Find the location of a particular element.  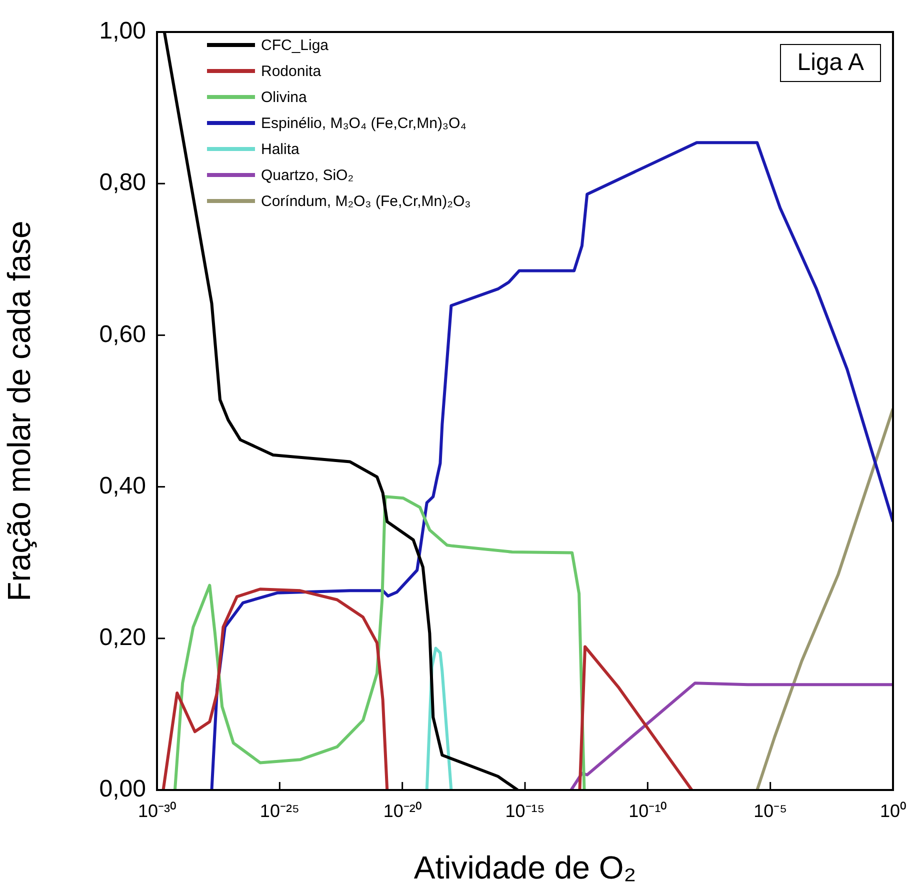

legend-label: Rodonita is located at coordinates (291, 71).